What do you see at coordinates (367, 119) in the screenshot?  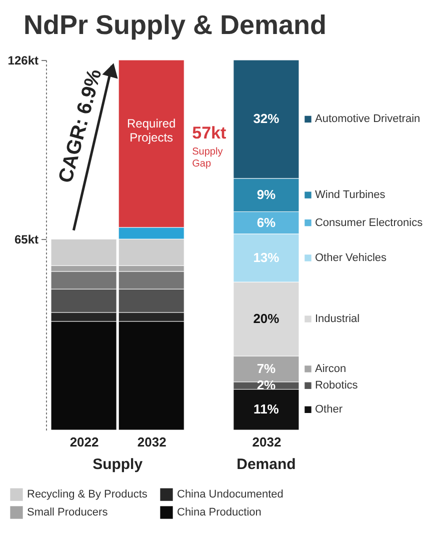 I see `legend-label: Automotive Drivetrain` at bounding box center [367, 119].